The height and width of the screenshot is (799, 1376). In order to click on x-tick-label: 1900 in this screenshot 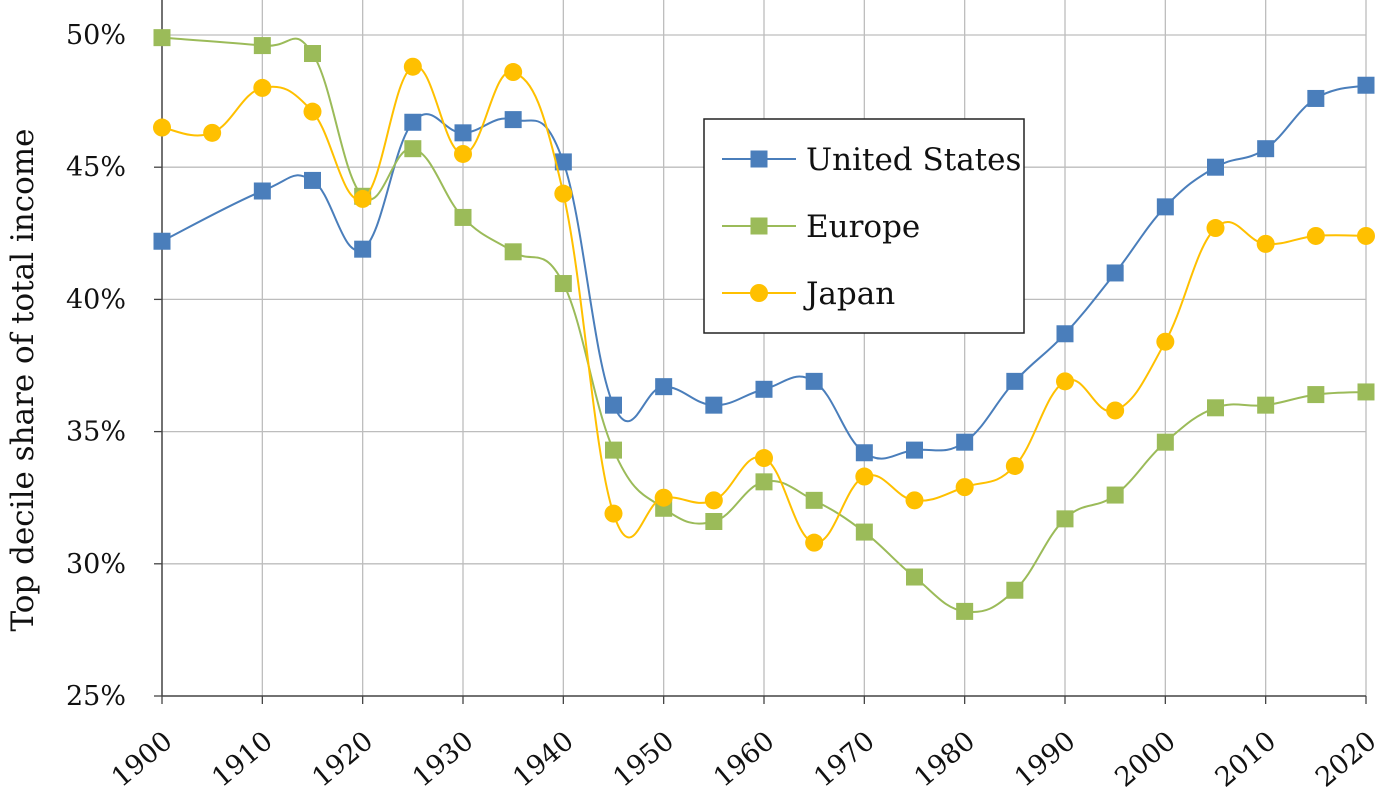, I will do `click(142, 760)`.